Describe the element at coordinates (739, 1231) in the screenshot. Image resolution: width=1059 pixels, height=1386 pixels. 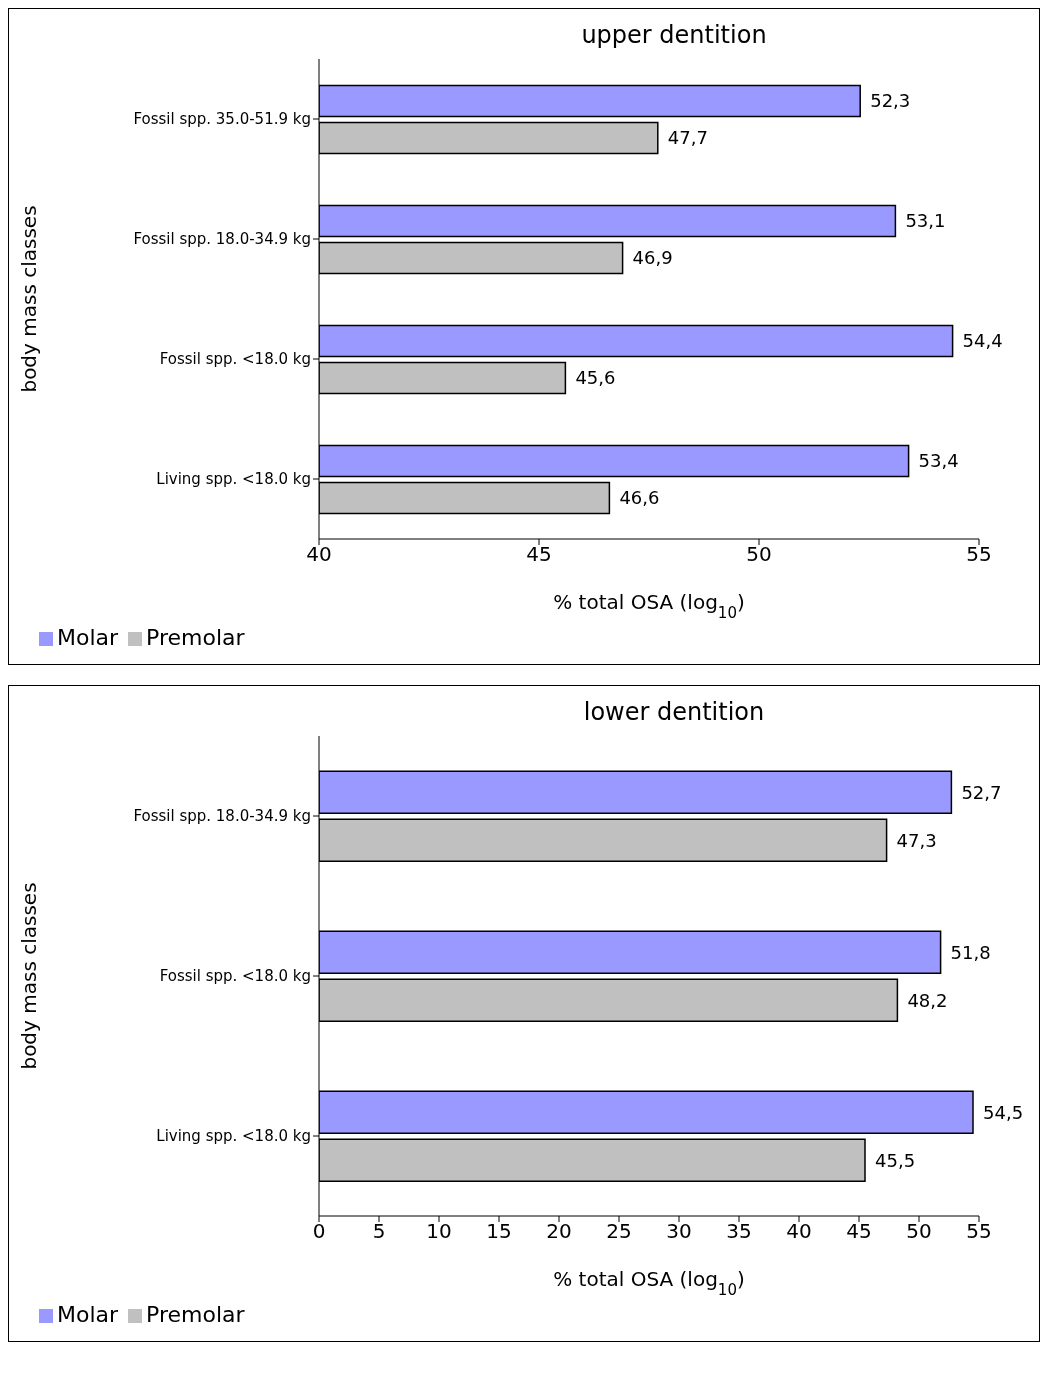
I see `x-tick-label: 35` at that location.